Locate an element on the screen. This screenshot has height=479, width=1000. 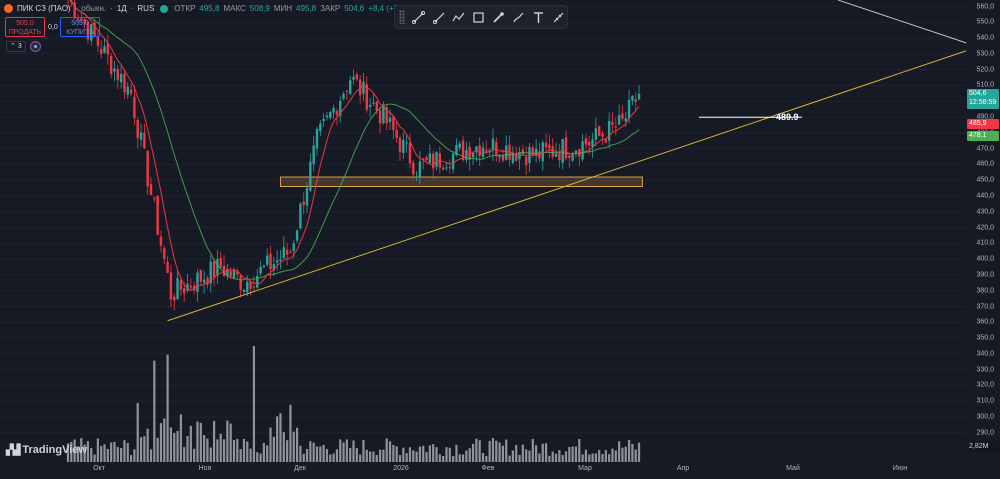
indicators-toggle-button: ⌃ 3 is located at coordinates (16, 46).